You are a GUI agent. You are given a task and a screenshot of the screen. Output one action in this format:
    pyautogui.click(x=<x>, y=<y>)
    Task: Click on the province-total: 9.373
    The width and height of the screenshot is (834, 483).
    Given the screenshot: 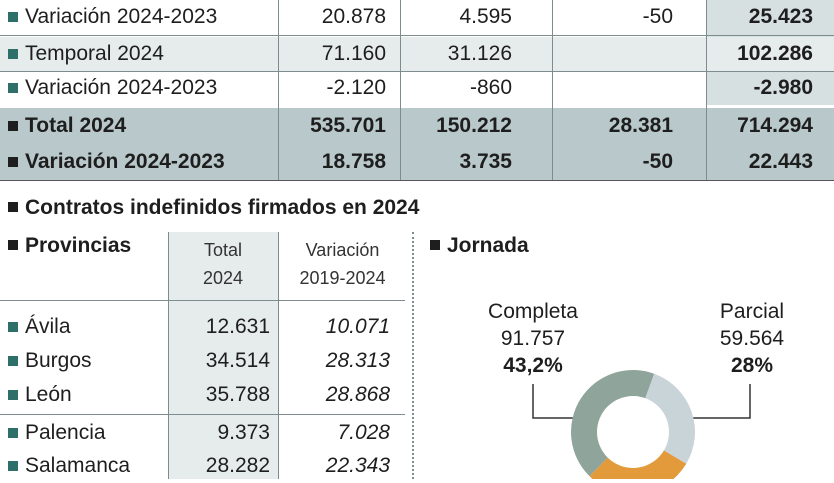 What is the action you would take?
    pyautogui.click(x=243, y=432)
    